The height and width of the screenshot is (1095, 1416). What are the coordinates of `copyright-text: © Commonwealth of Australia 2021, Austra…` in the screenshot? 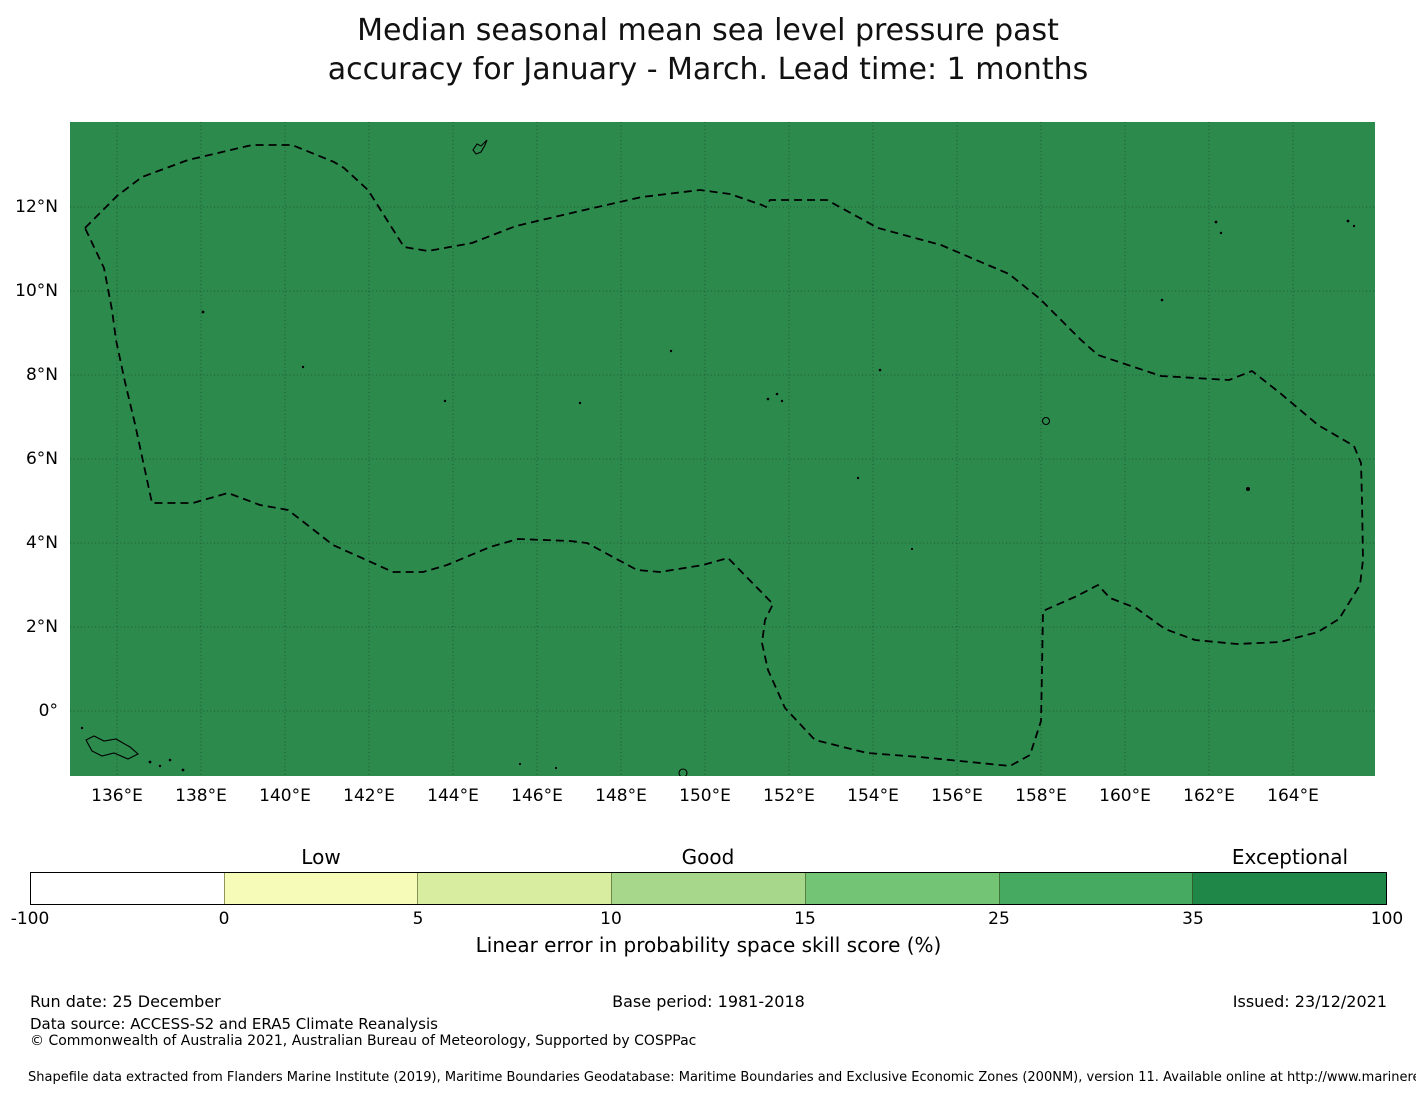 It's located at (363, 1041).